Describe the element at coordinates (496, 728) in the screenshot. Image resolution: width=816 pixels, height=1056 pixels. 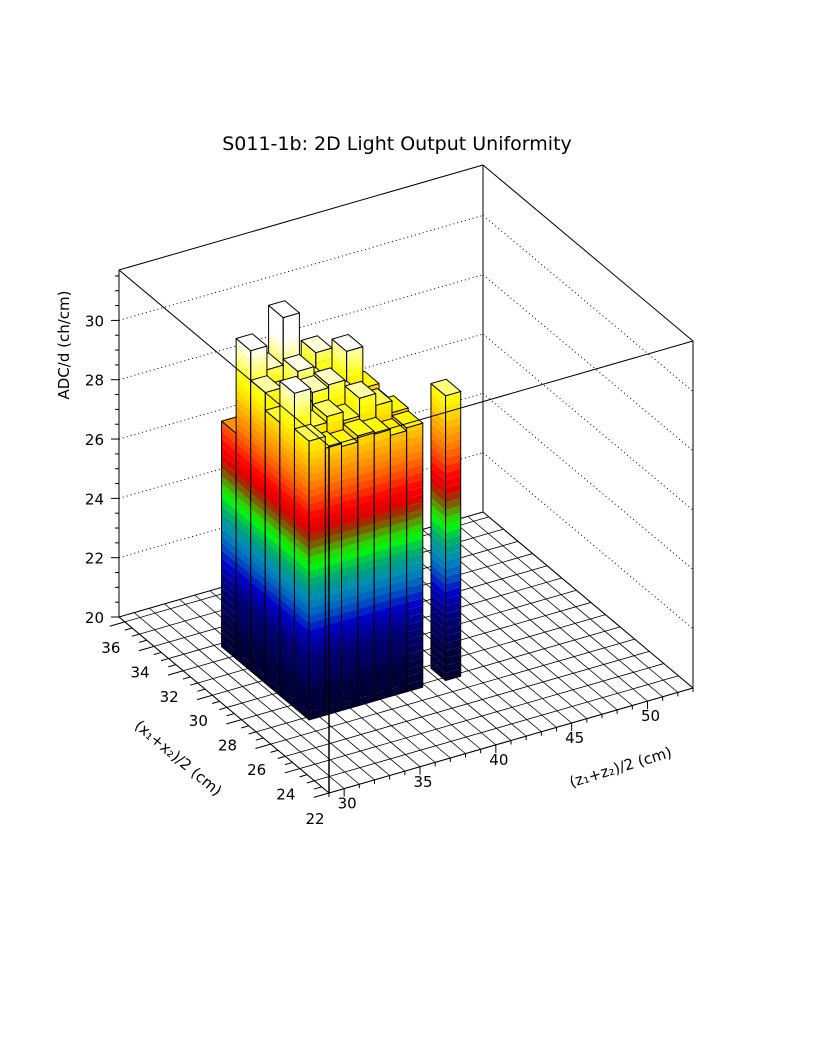
I see `floor-grid-line` at that location.